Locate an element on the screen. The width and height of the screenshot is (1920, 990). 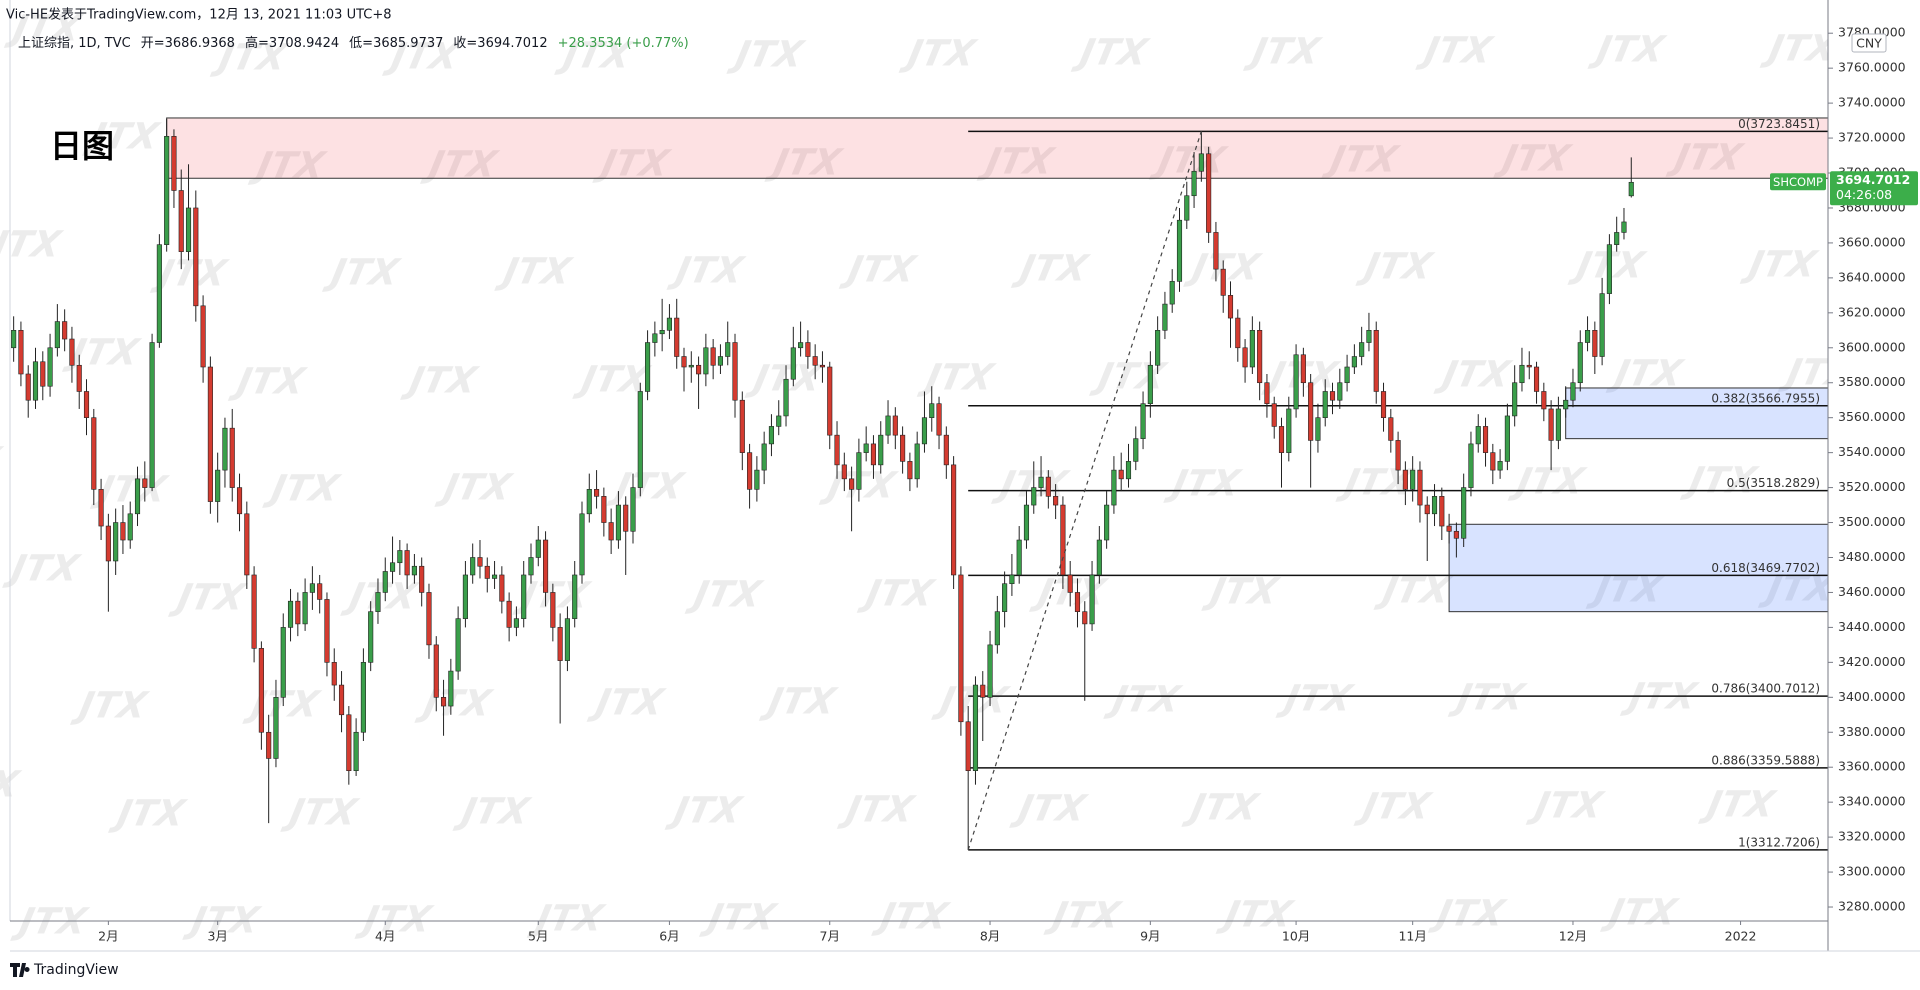
y-tick-label: 3520.0000 is located at coordinates (1872, 486).